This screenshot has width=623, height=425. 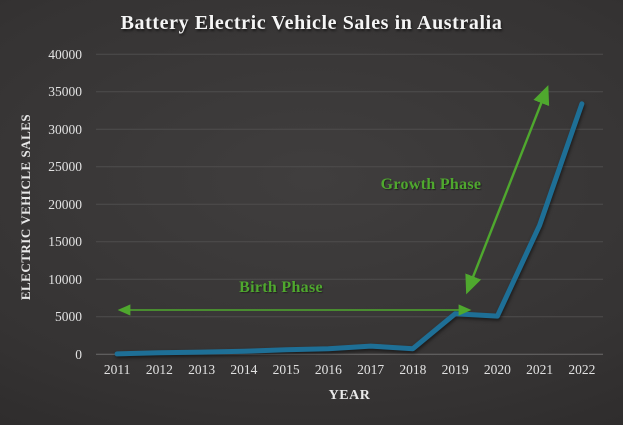 I want to click on growth-phase-label: Growth Phase, so click(x=431, y=184).